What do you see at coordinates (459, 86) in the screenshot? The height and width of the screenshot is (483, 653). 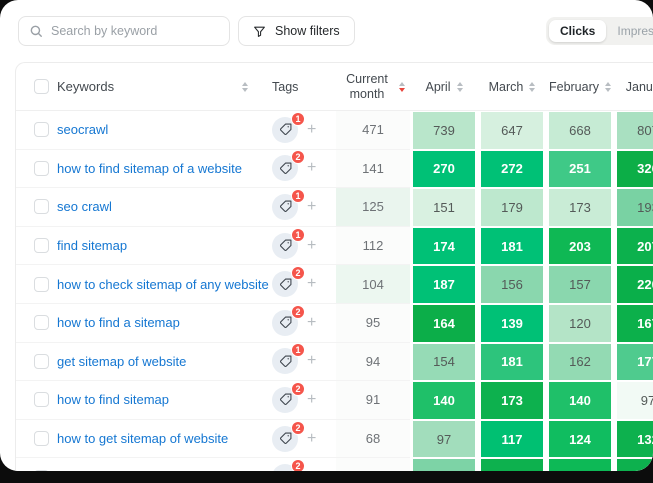 I see `sort-april` at bounding box center [459, 86].